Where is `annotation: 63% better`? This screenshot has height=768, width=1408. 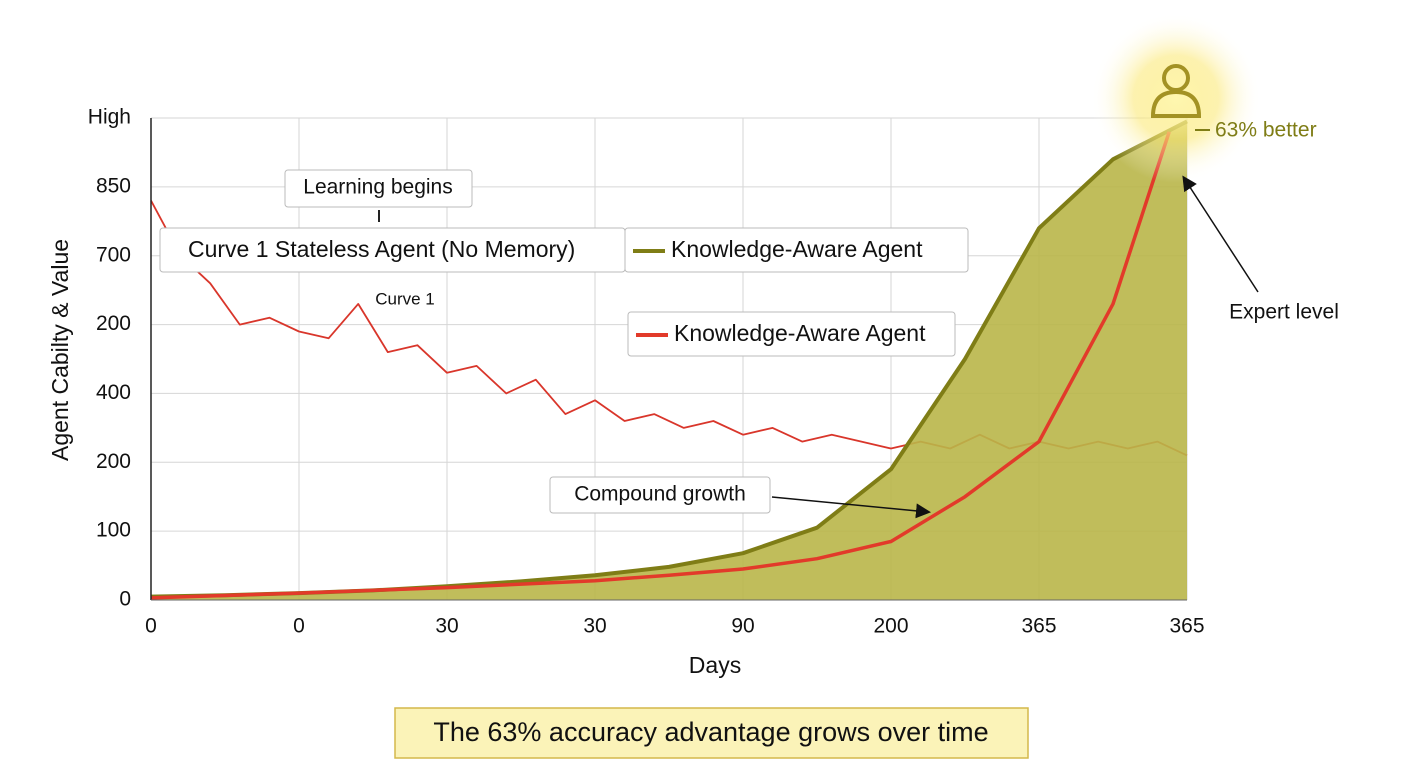 annotation: 63% better is located at coordinates (1266, 130).